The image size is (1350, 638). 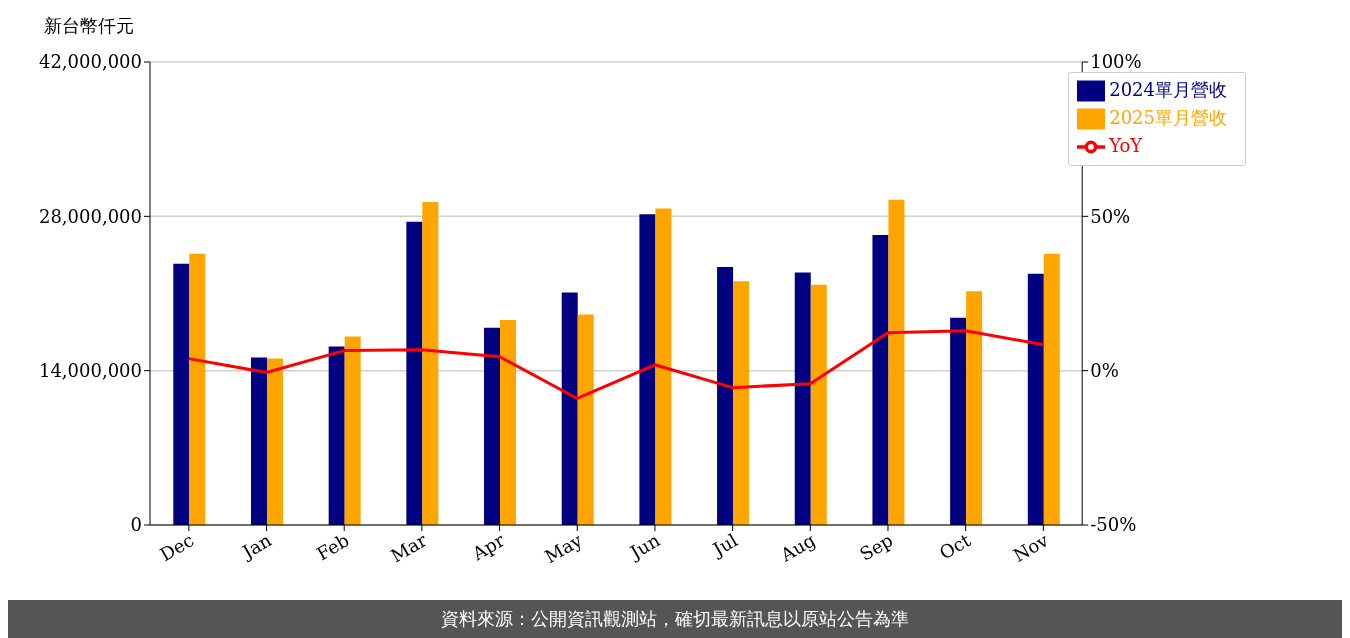 I want to click on legend-label: 2024單月營收, so click(x=1168, y=89).